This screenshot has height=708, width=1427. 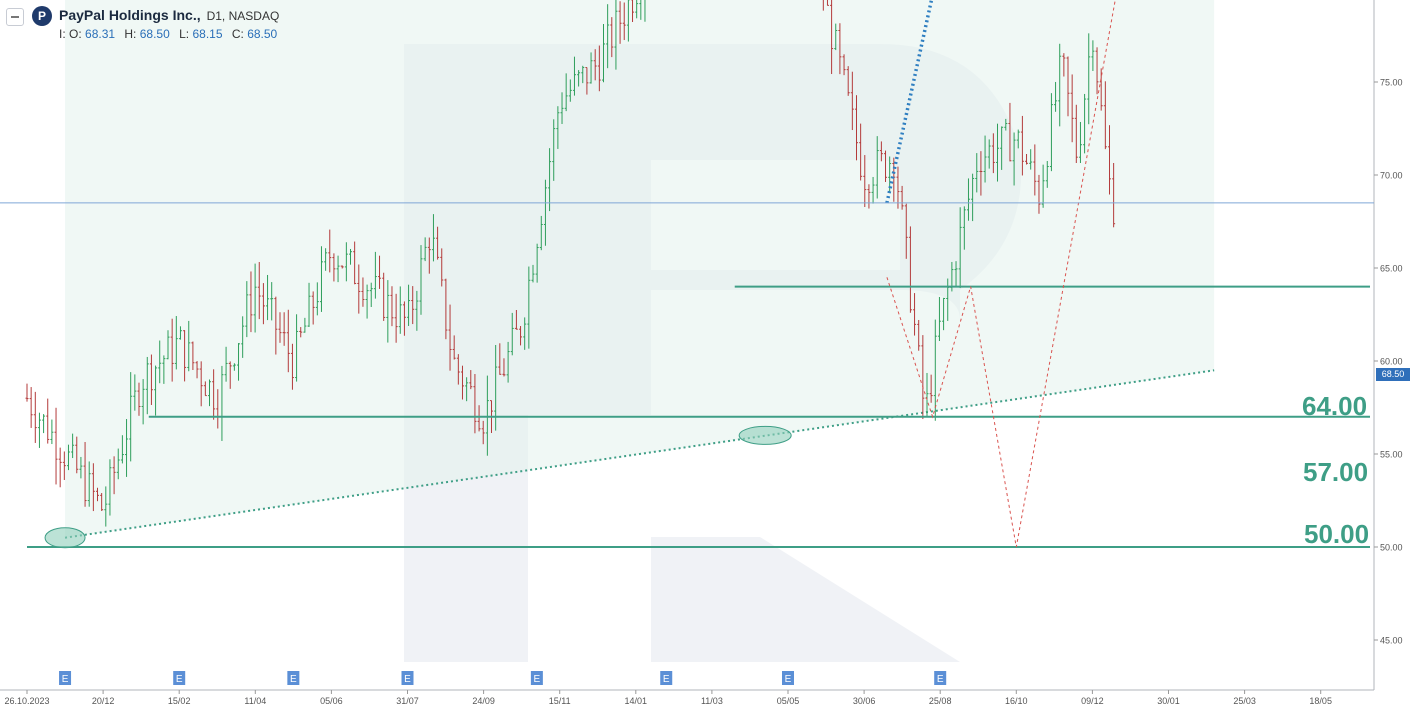 I want to click on earnings-marker-label-0: E, so click(x=65, y=679).